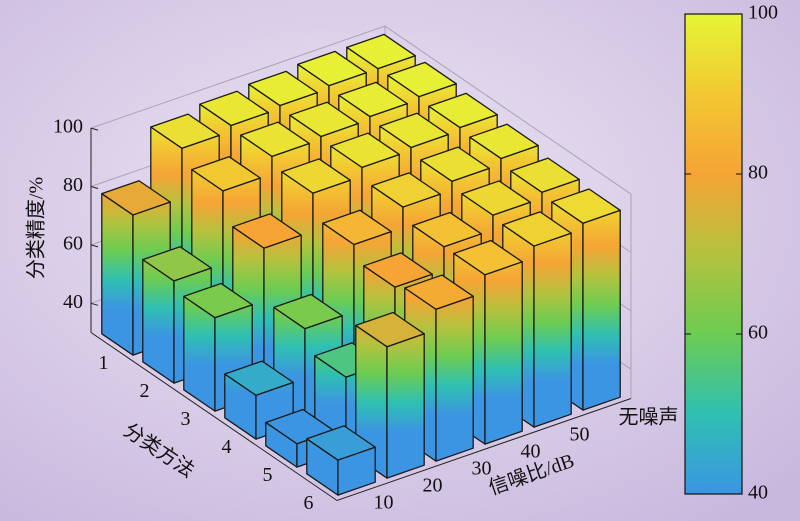  Describe the element at coordinates (433, 486) in the screenshot. I see `x-tick-label: 20` at that location.